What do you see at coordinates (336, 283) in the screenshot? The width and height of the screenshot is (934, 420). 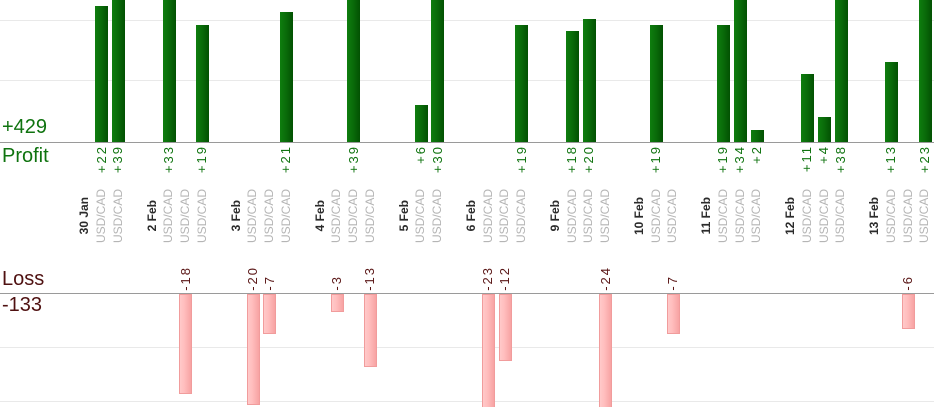 I see `loss-value-label-text: -3` at bounding box center [336, 283].